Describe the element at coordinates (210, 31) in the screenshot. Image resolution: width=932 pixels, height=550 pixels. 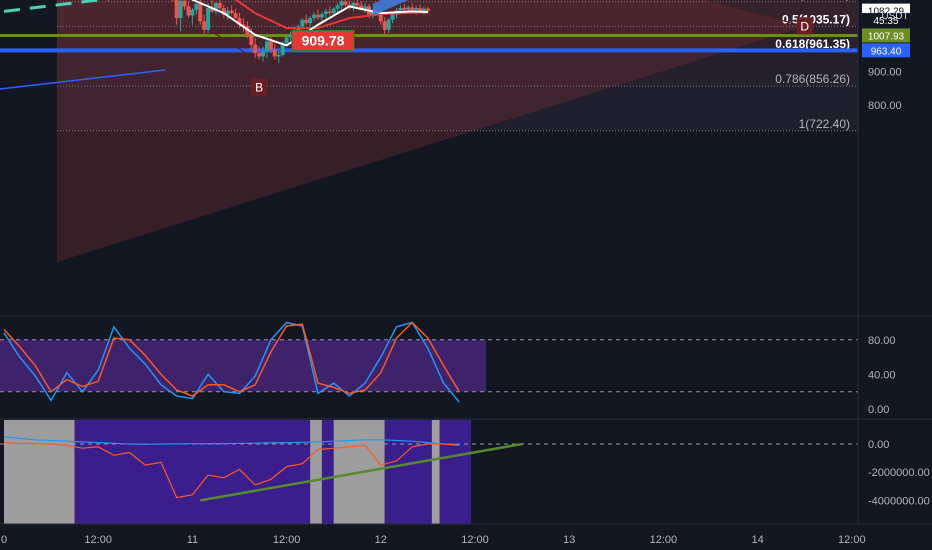
I see `pattern-leg` at that location.